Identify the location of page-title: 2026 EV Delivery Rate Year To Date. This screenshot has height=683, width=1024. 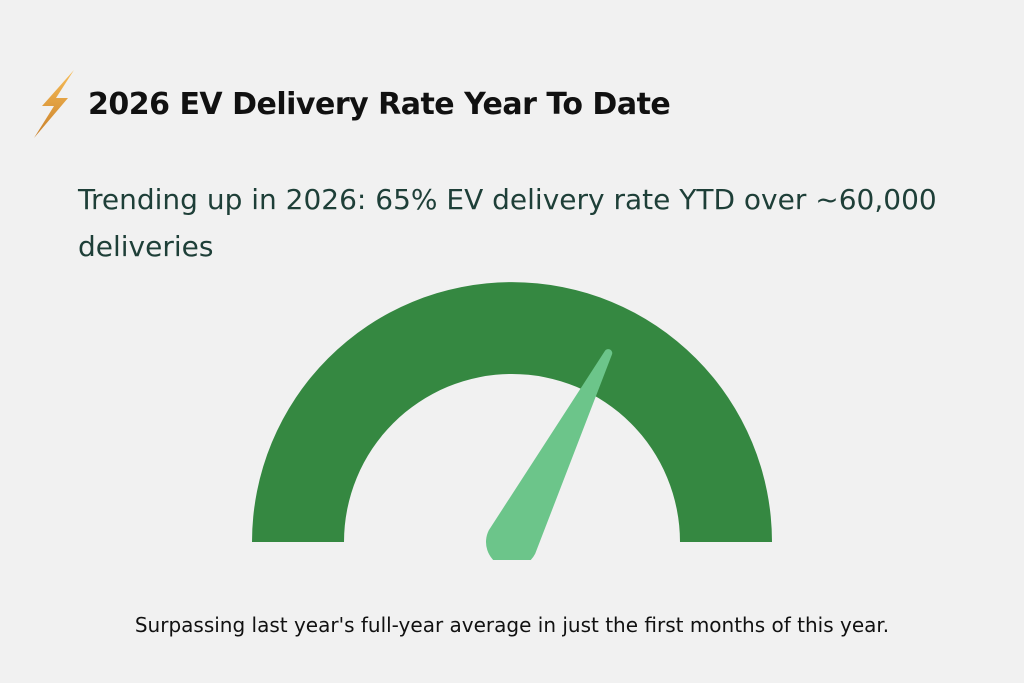
(379, 104).